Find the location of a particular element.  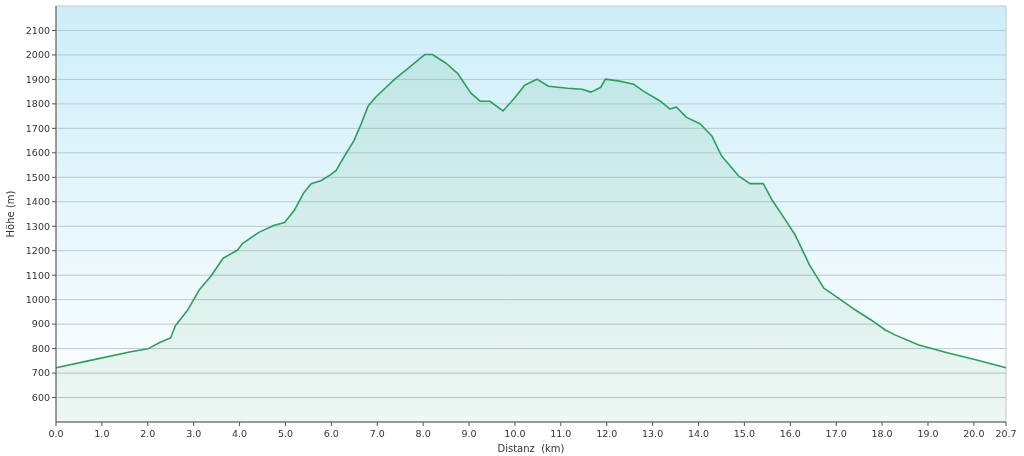

x-tick-label: 13.0 is located at coordinates (653, 433).